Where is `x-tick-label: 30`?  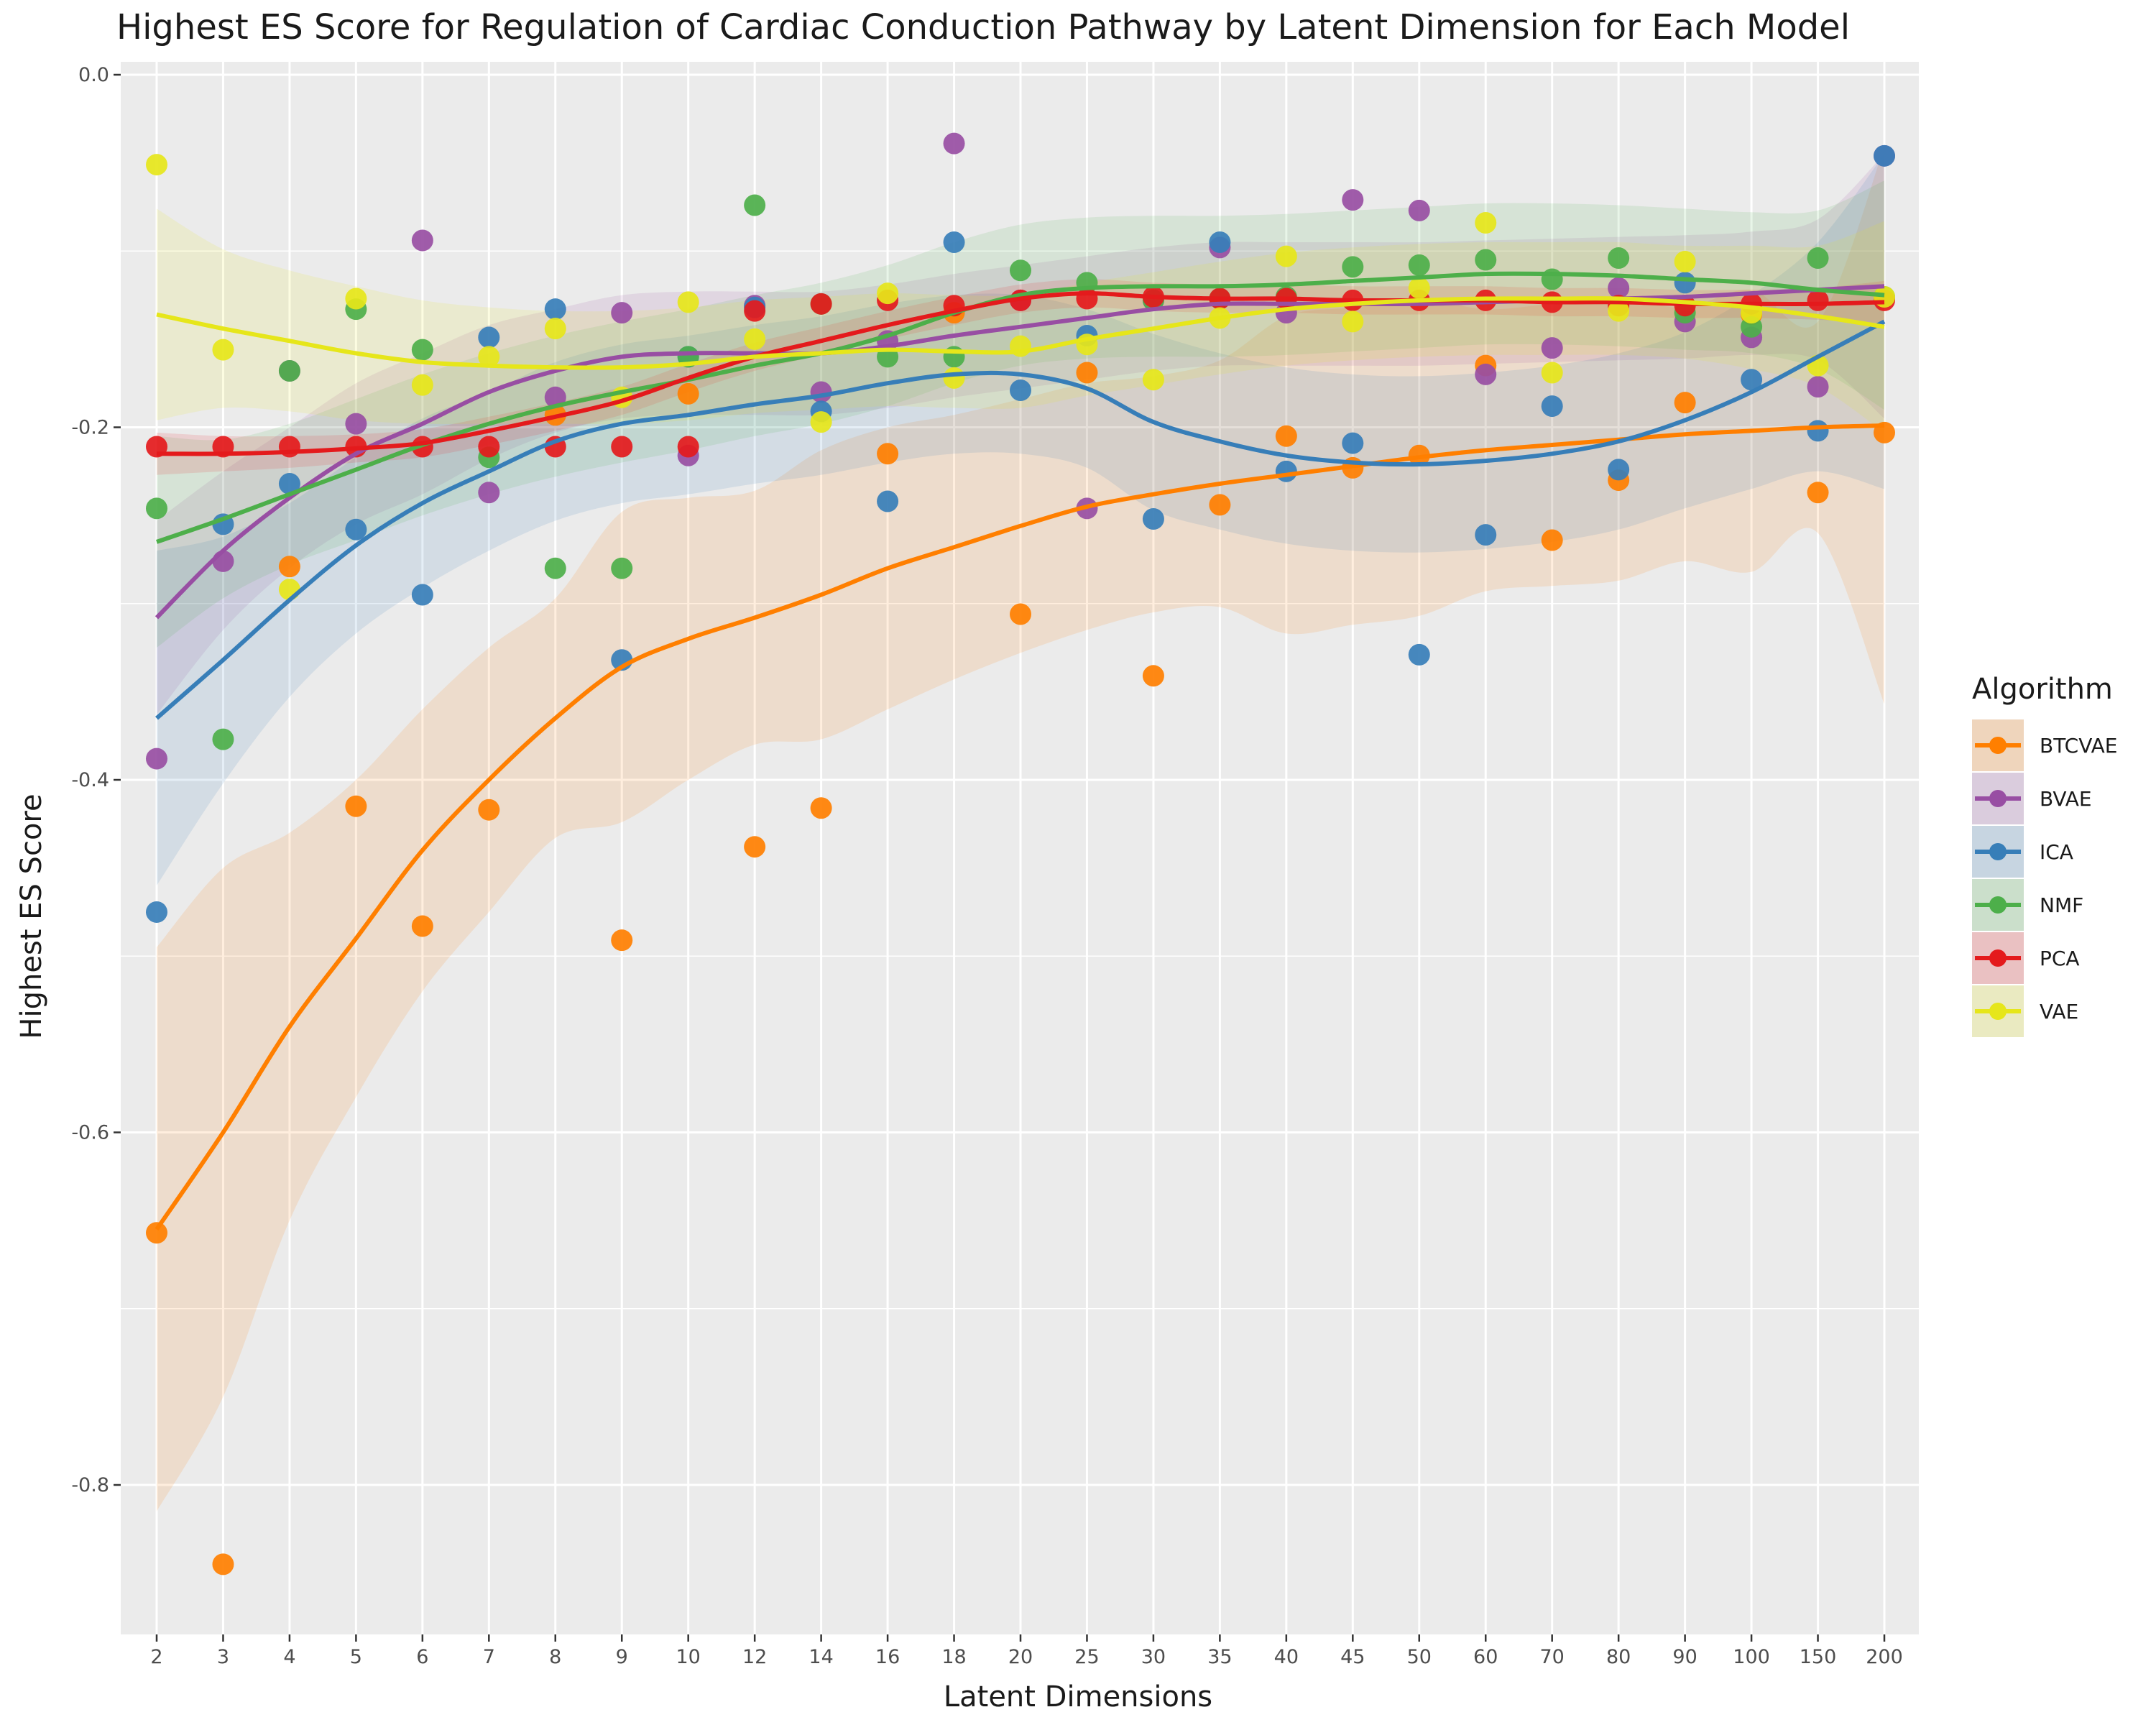
x-tick-label: 30 is located at coordinates (1153, 1657).